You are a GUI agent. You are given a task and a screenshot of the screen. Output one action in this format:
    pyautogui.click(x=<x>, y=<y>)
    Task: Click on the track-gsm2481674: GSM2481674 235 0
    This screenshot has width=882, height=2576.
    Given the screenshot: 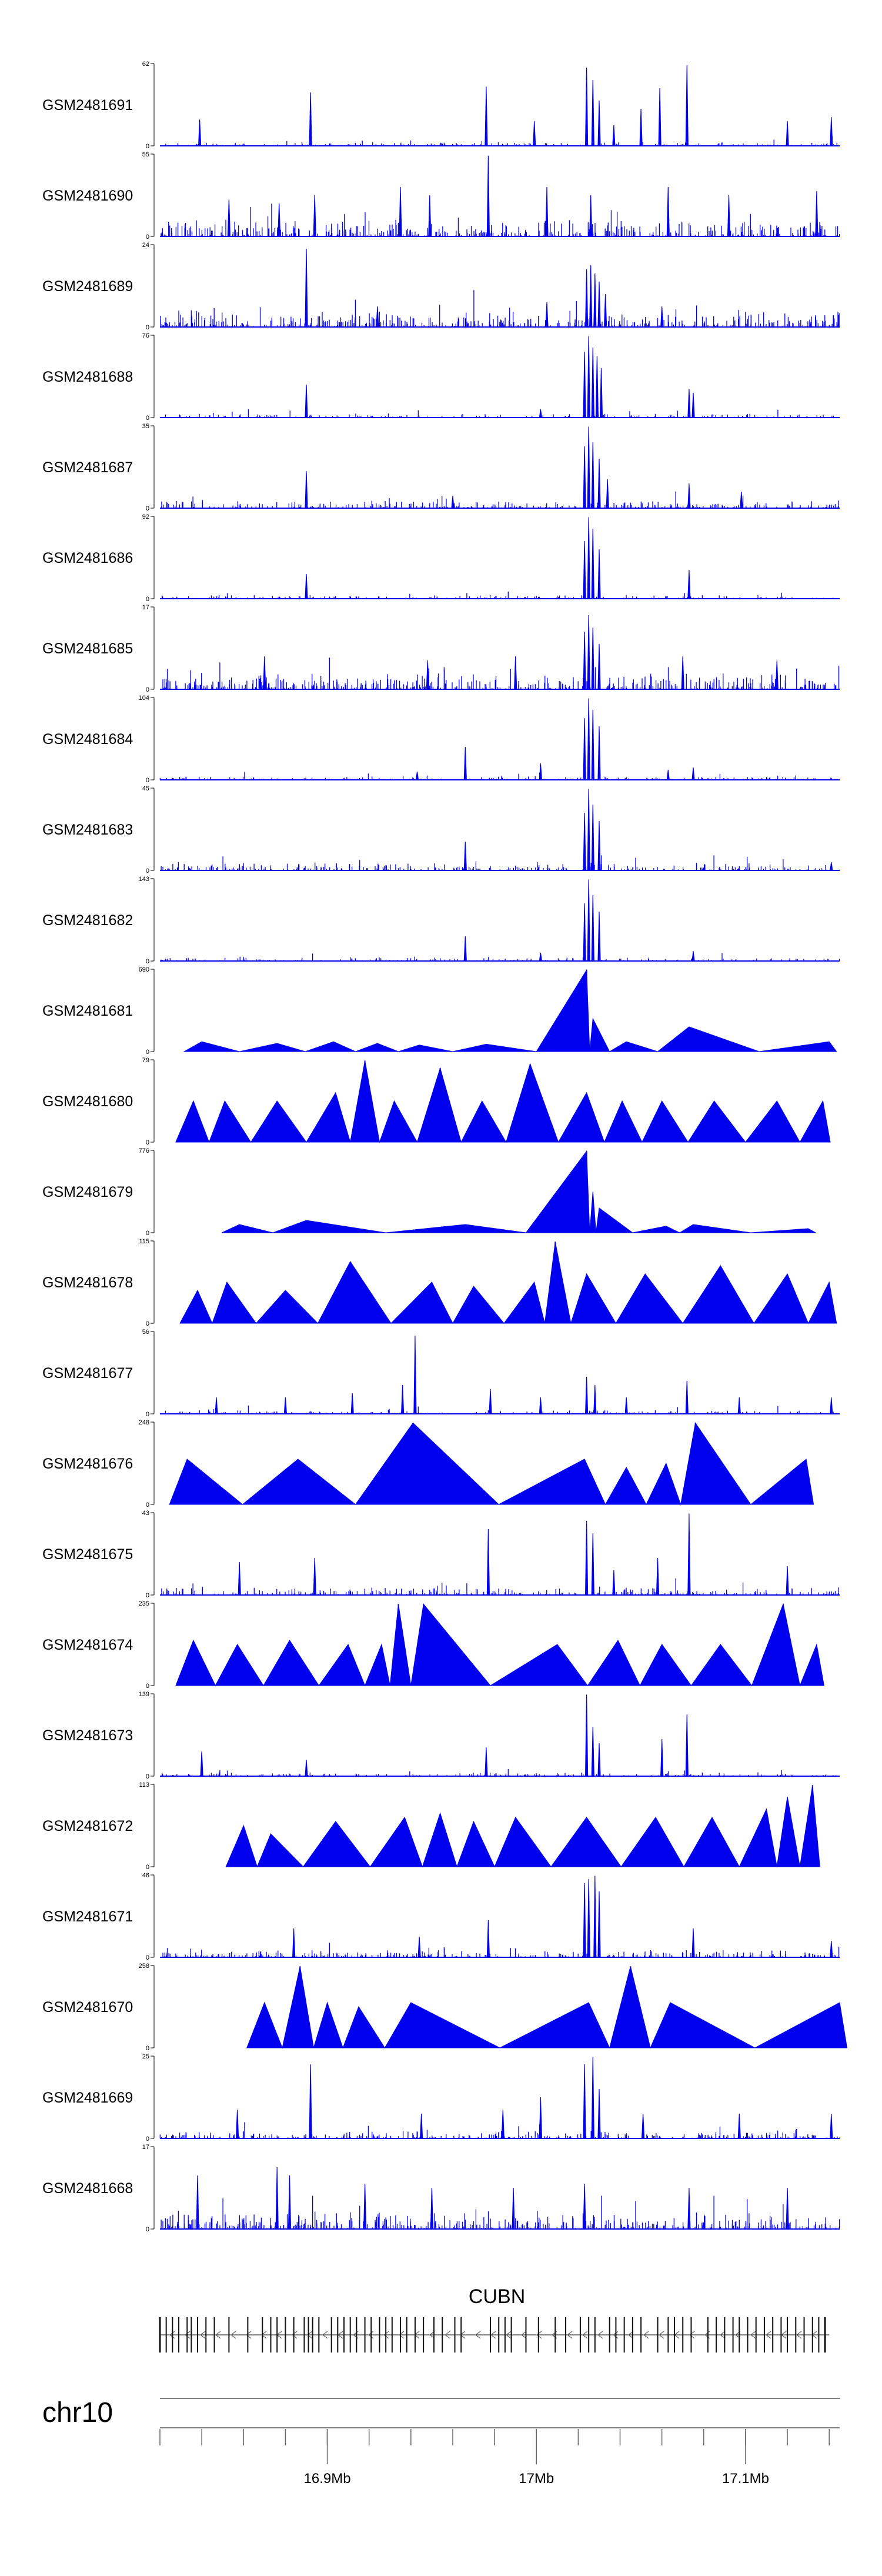 What is the action you would take?
    pyautogui.click(x=433, y=1645)
    